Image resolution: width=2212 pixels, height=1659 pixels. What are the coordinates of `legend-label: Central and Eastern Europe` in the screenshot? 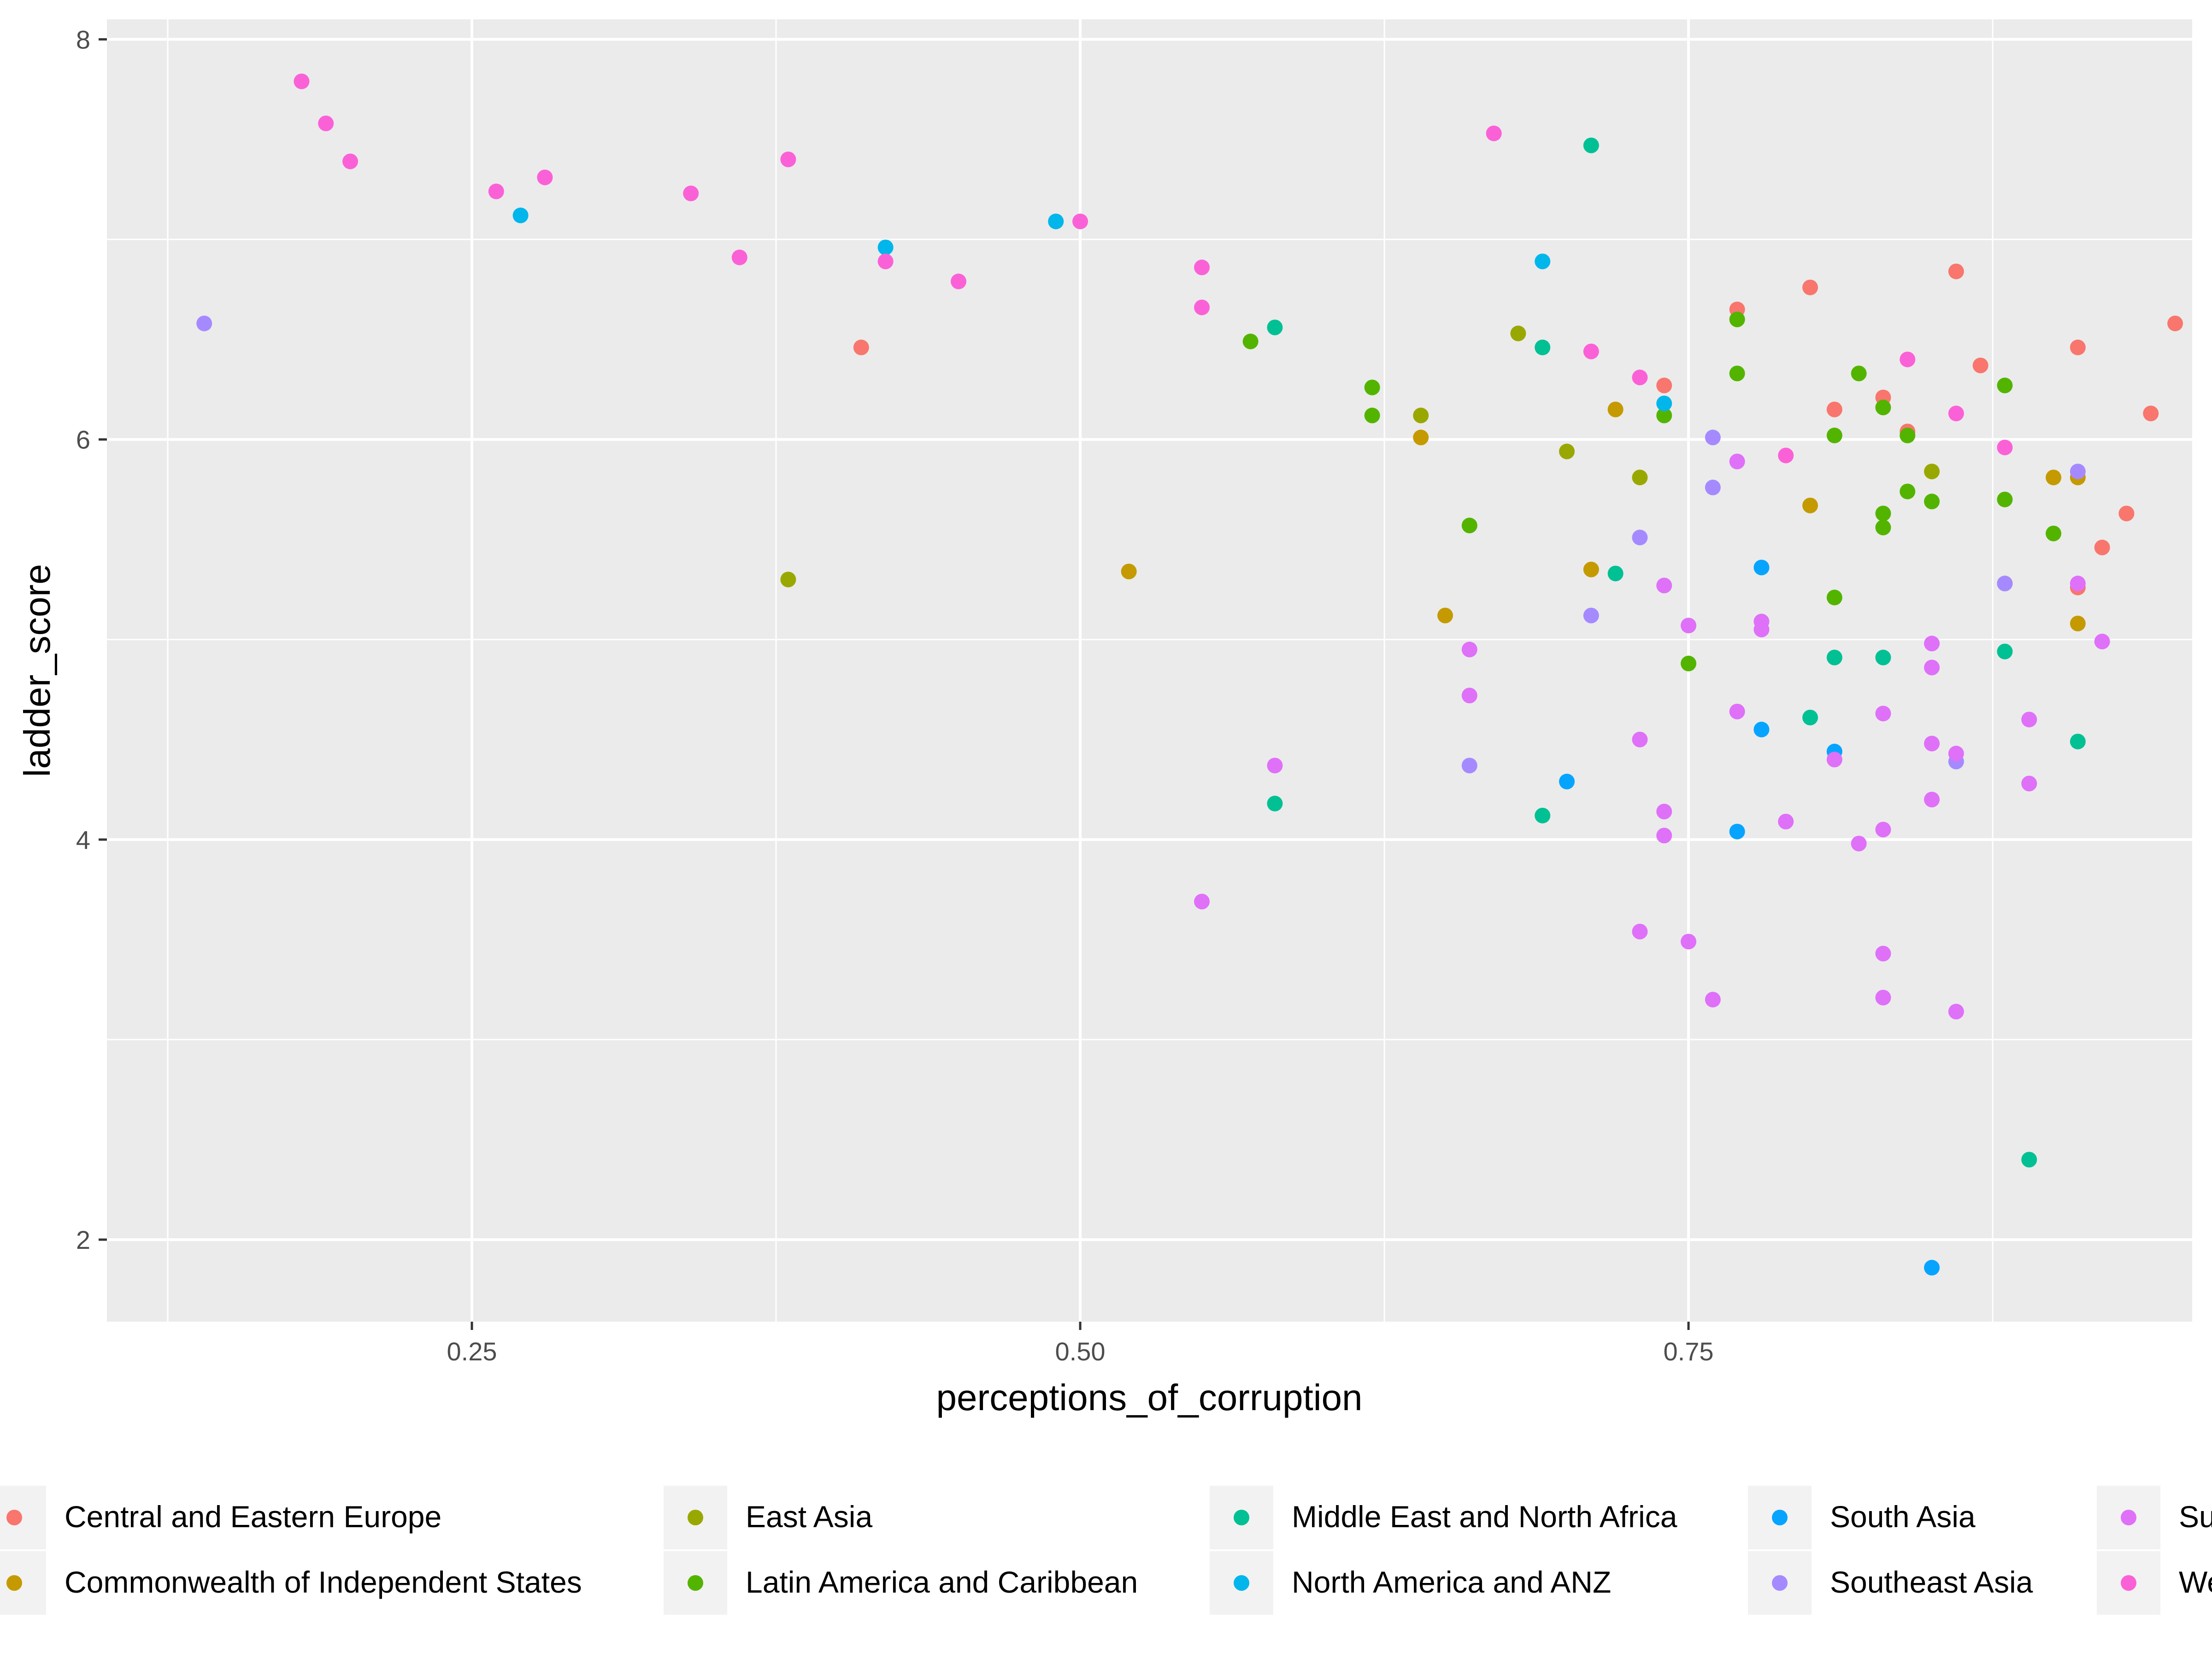 It's located at (253, 1517).